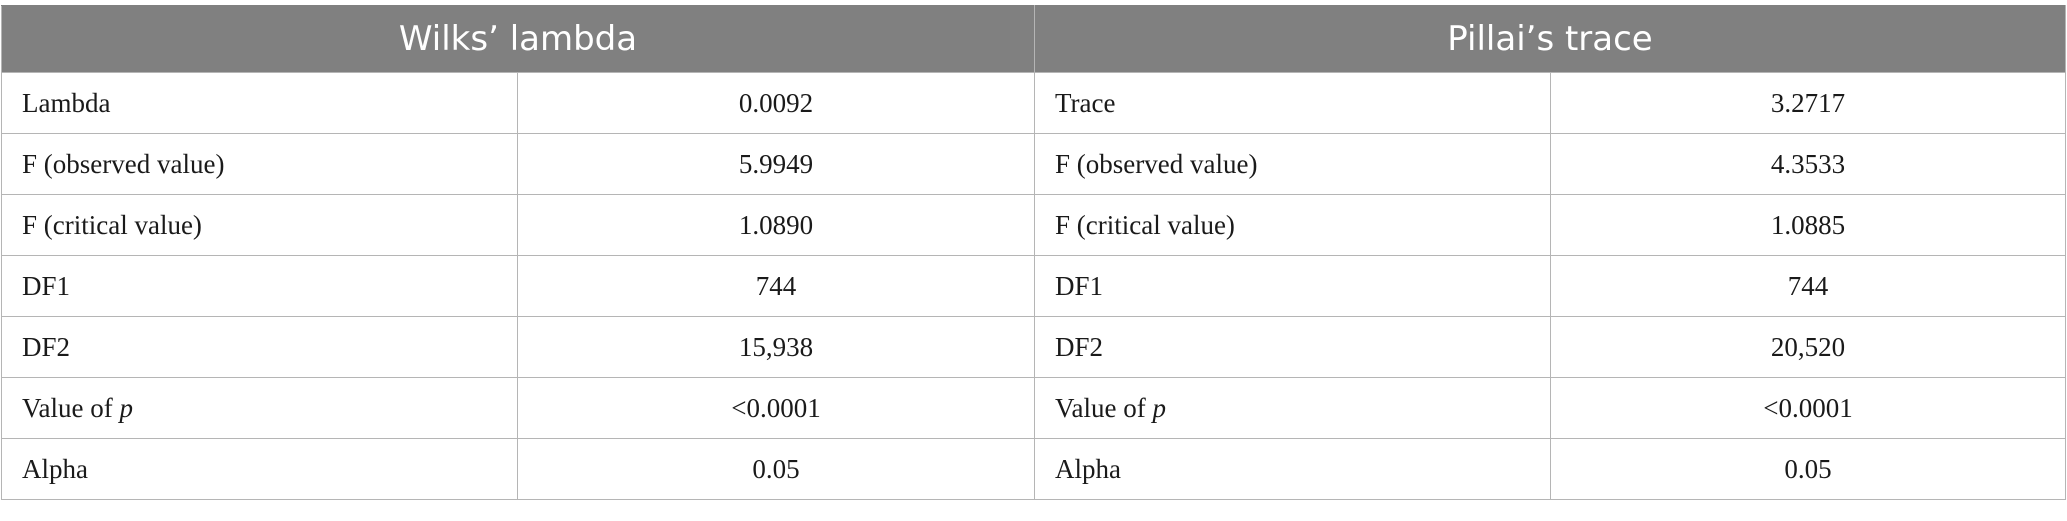 The width and height of the screenshot is (2067, 521). I want to click on header-pillais-trace: Pillai’s trace, so click(1550, 39).